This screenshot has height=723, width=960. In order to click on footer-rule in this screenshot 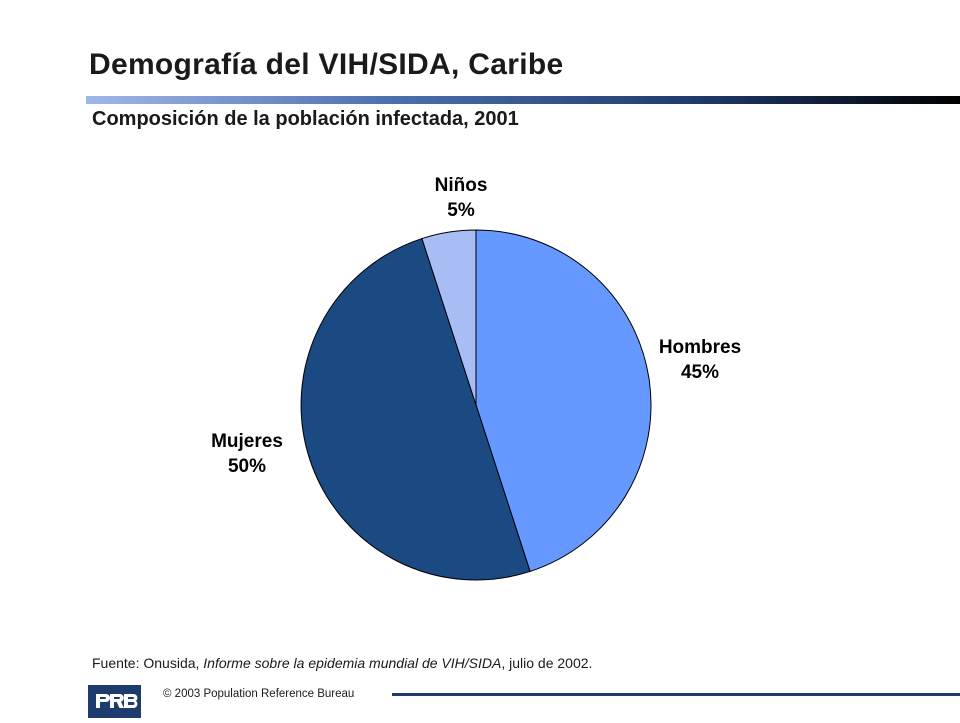, I will do `click(676, 694)`.